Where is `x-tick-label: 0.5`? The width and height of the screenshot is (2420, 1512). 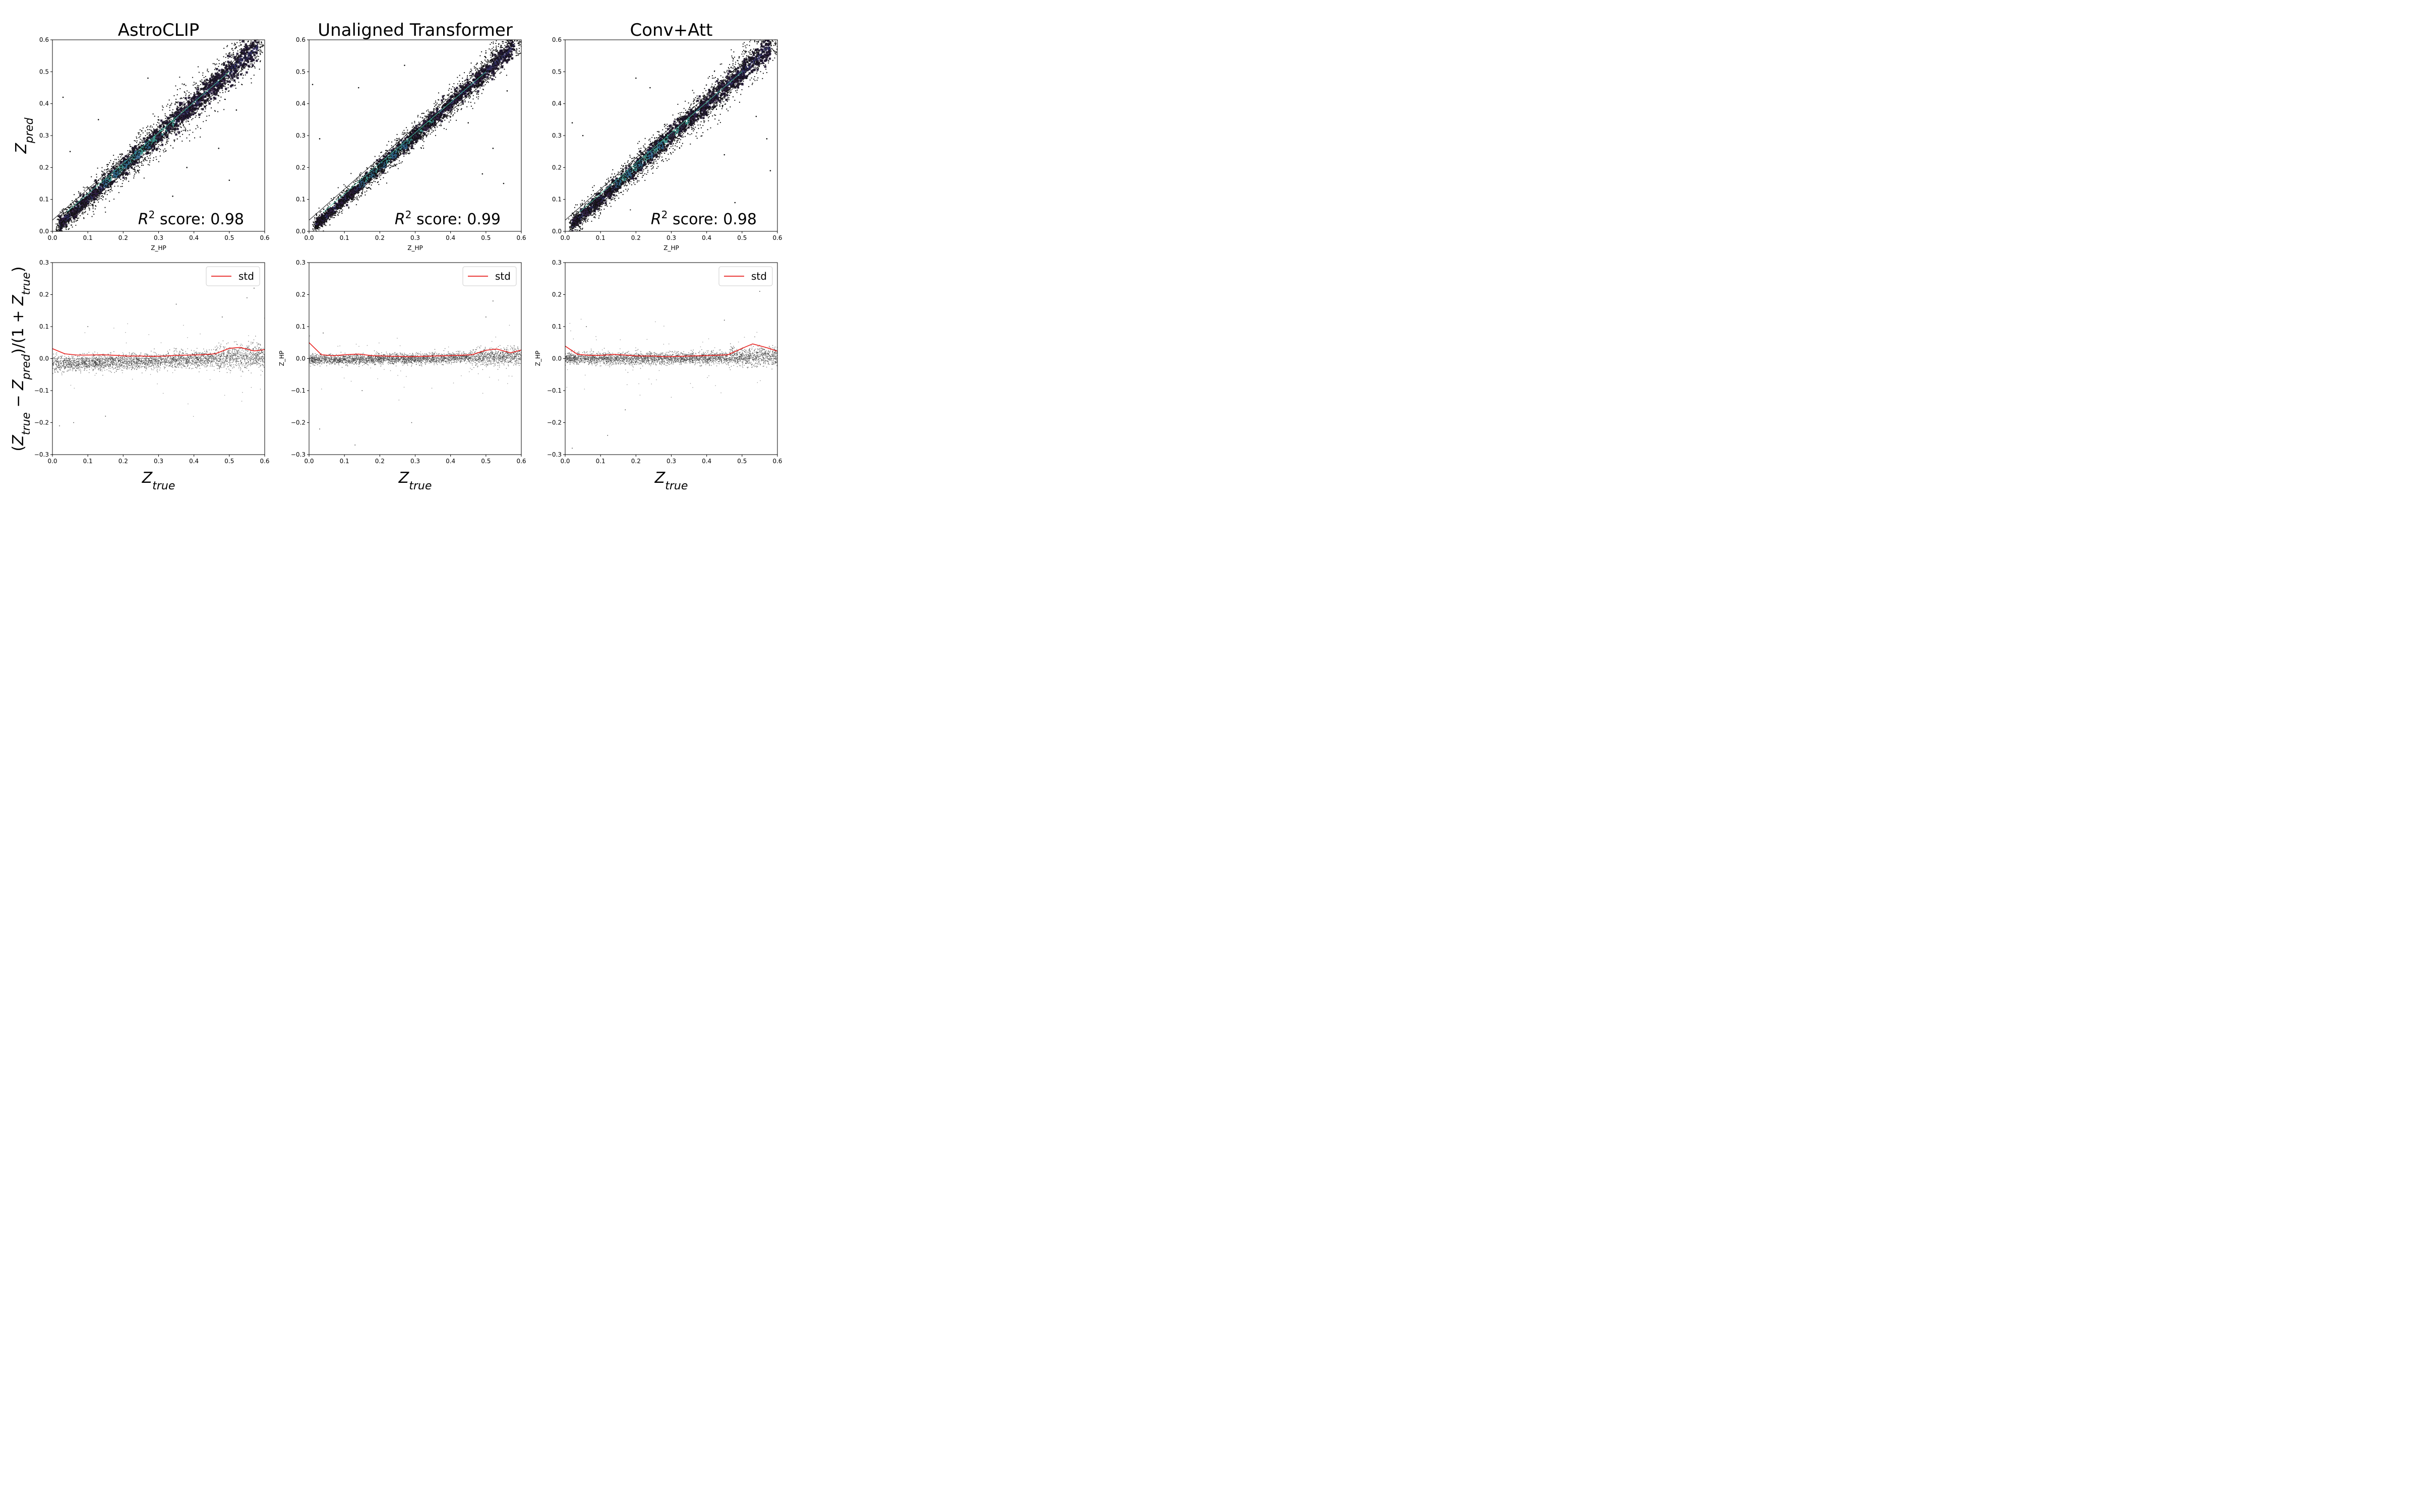 x-tick-label: 0.5 is located at coordinates (229, 237).